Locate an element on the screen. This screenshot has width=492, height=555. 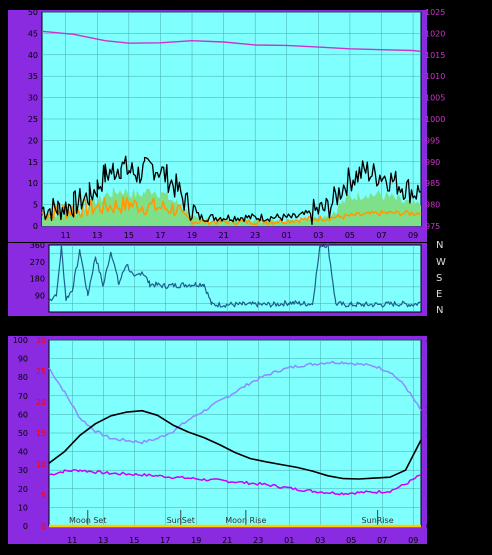
windspeed-tick-label: 20 is located at coordinates (33, 140).